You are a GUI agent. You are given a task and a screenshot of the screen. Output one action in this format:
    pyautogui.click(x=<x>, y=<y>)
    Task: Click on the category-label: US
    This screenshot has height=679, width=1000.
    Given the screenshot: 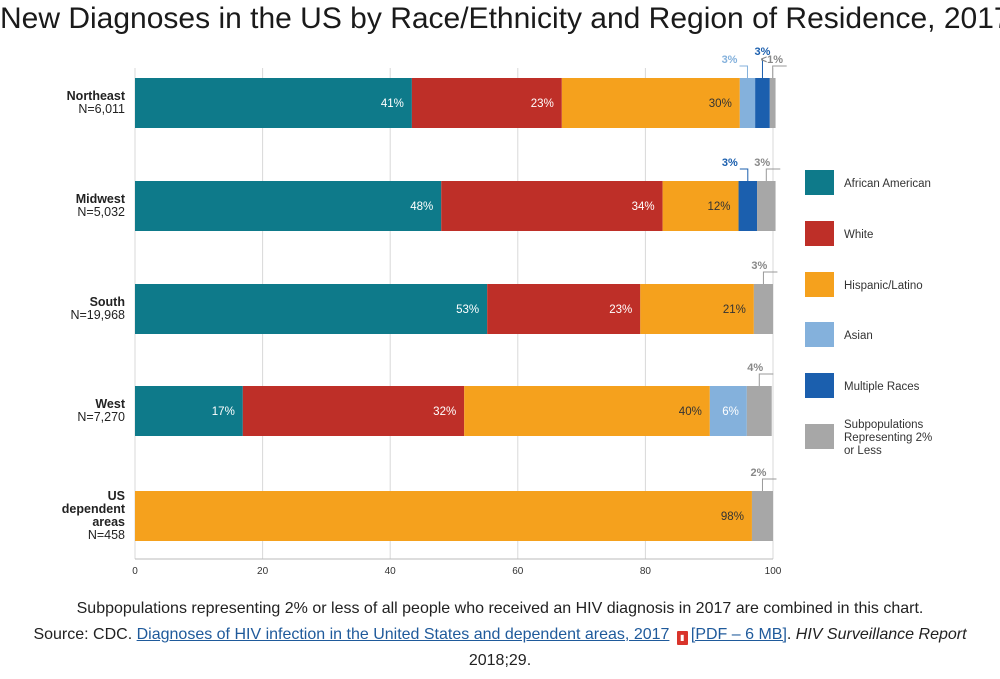 What is the action you would take?
    pyautogui.click(x=116, y=496)
    